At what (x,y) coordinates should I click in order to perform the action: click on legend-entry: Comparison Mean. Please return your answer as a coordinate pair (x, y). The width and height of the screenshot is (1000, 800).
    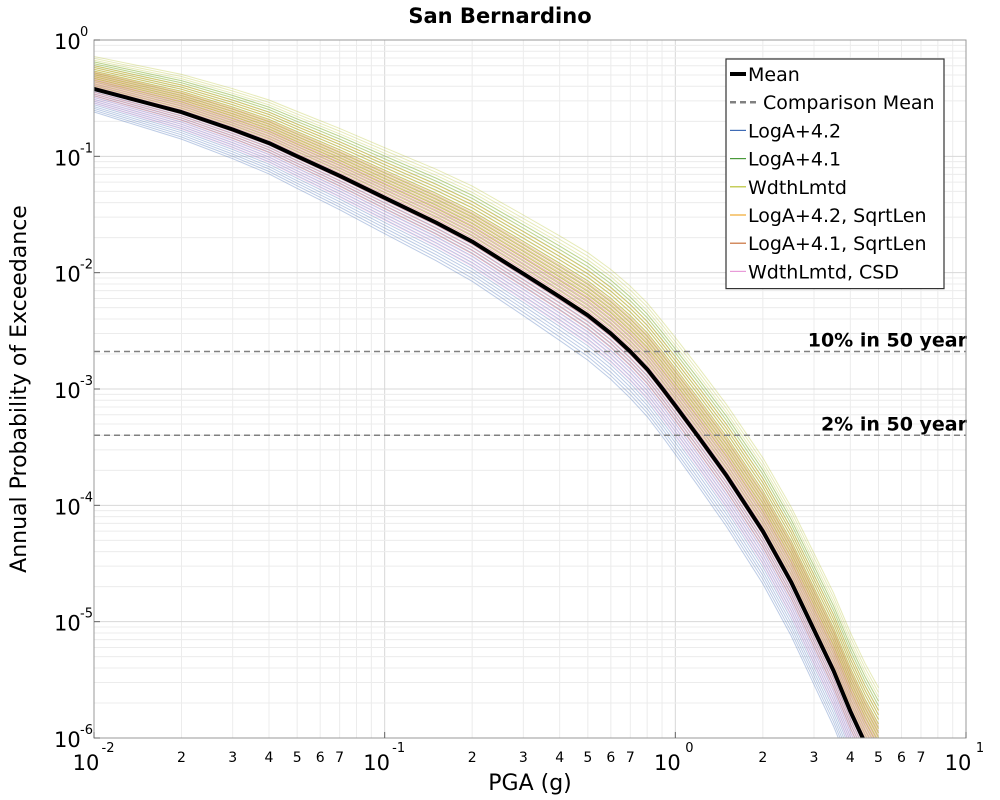
    Looking at the image, I should click on (832, 103).